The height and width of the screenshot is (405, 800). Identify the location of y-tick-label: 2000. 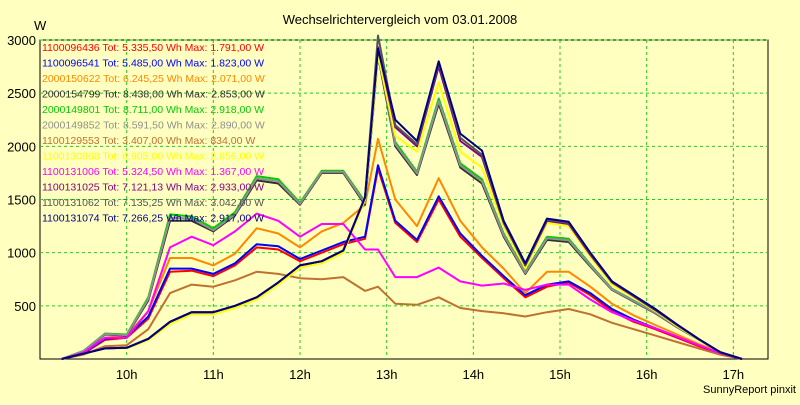
(21, 146).